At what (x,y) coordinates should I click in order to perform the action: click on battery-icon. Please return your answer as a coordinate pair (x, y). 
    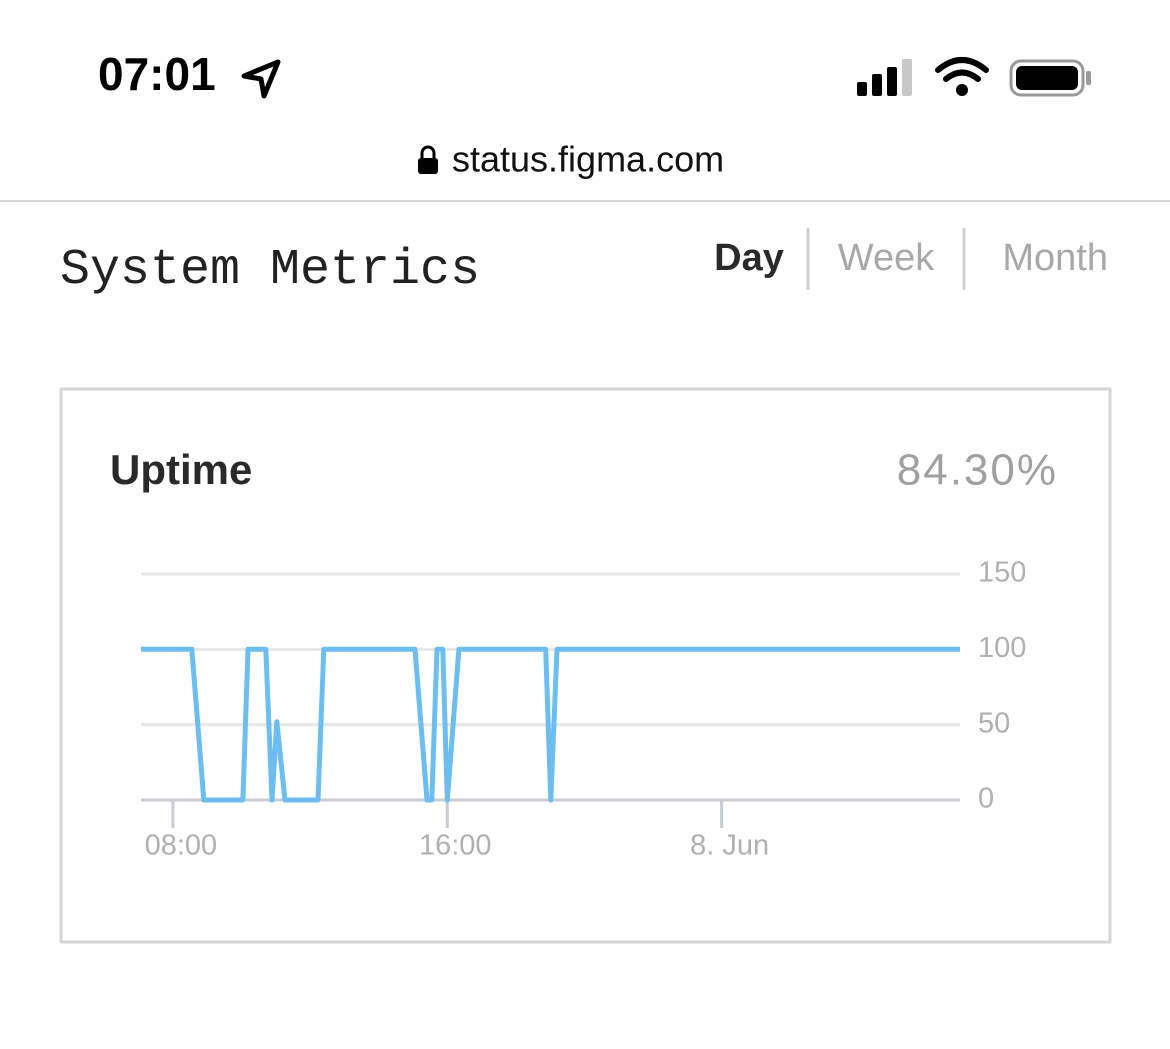
    Looking at the image, I should click on (1050, 78).